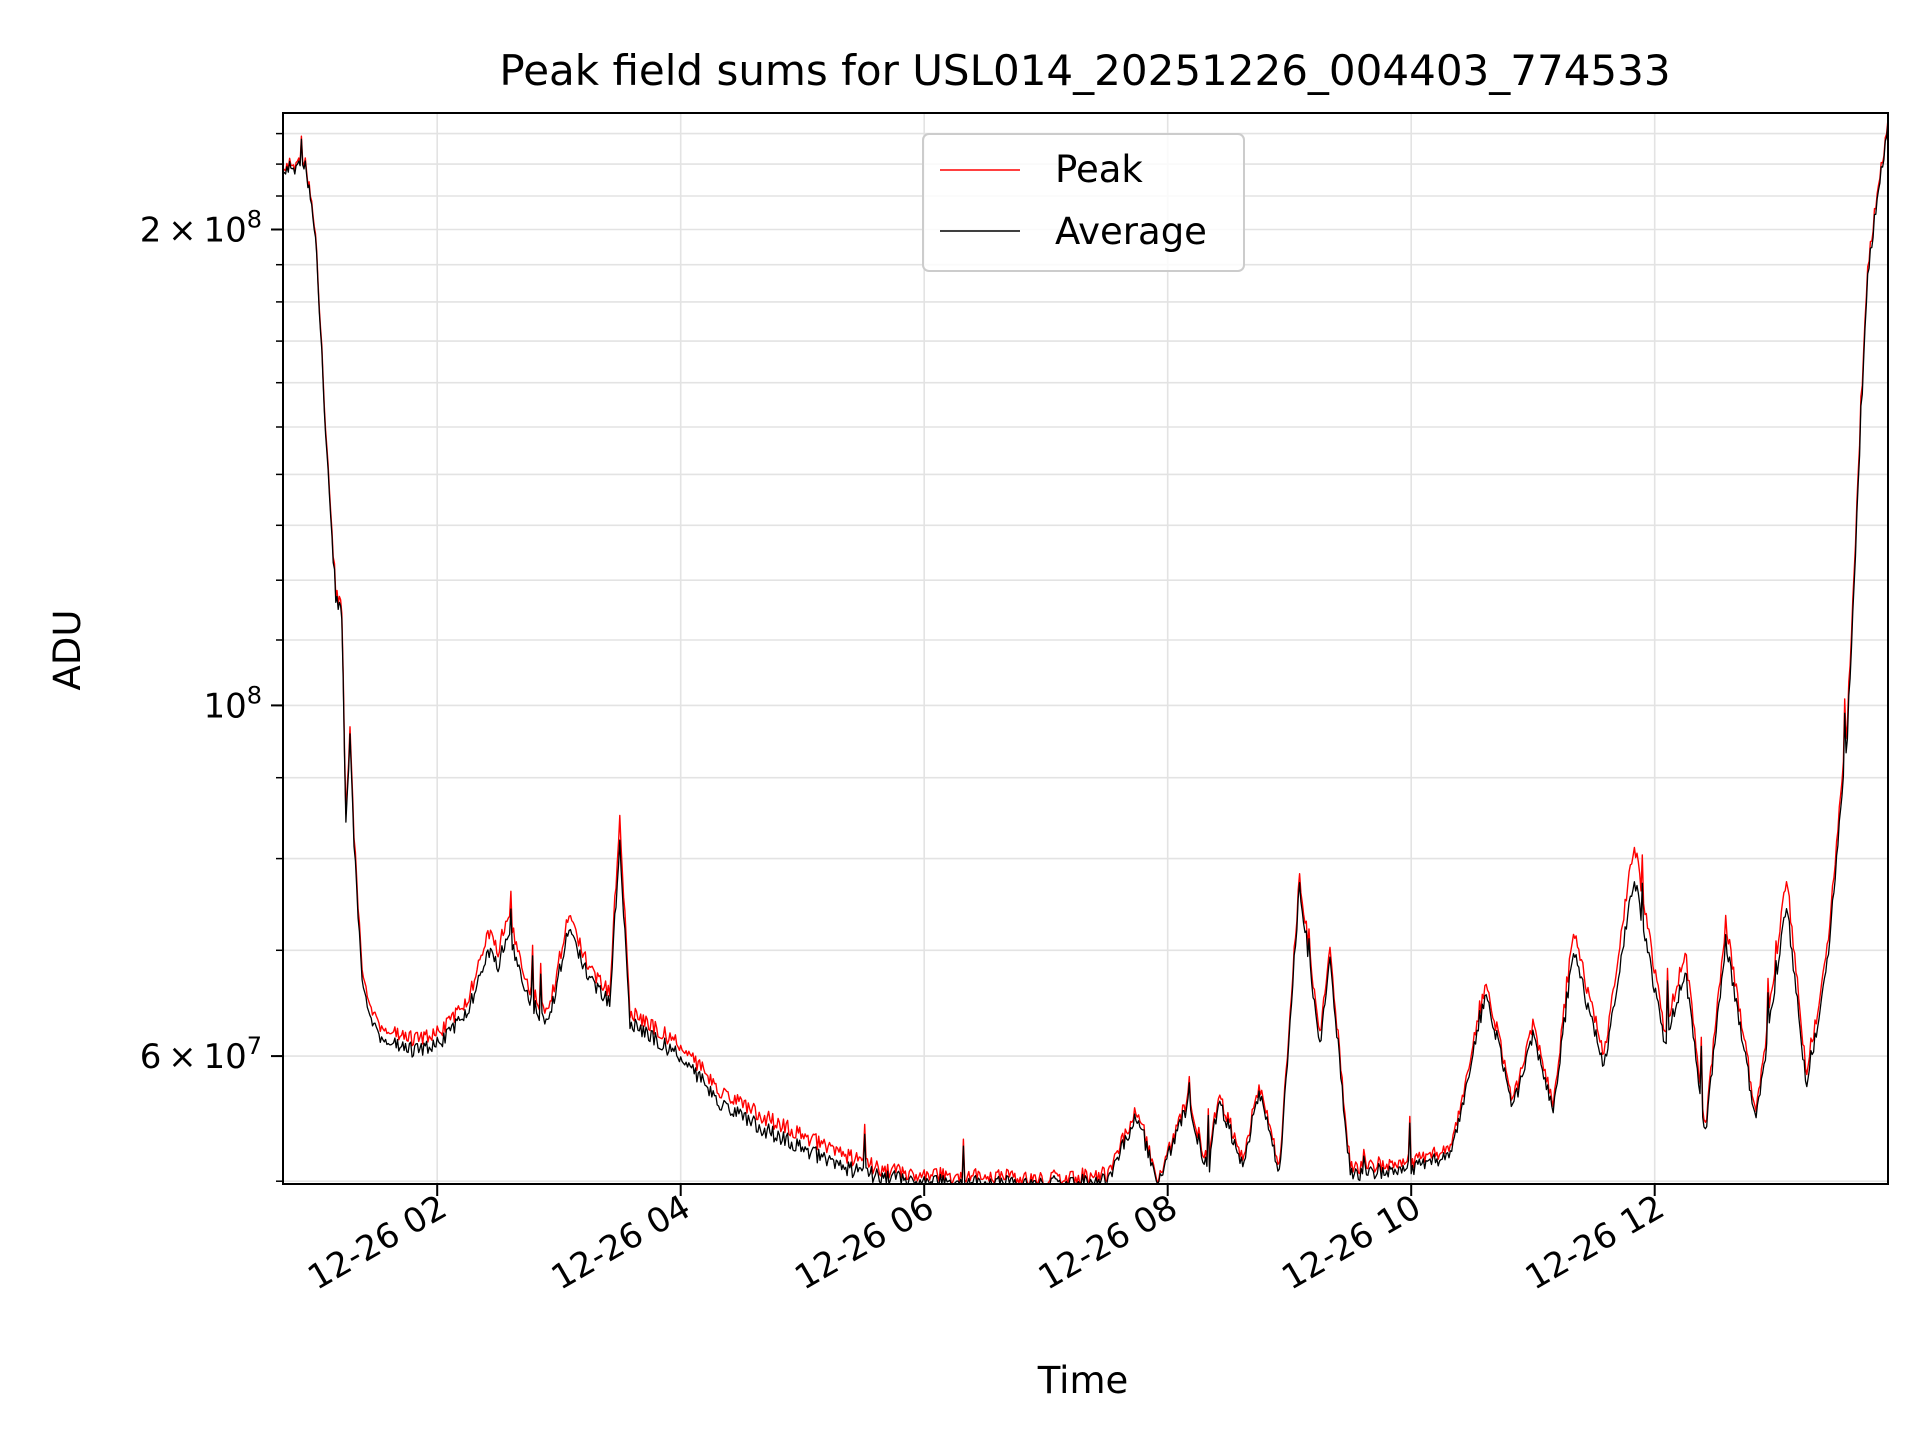 Image resolution: width=1920 pixels, height=1440 pixels. I want to click on x-tick-label: 12-26 12, so click(1595, 1242).